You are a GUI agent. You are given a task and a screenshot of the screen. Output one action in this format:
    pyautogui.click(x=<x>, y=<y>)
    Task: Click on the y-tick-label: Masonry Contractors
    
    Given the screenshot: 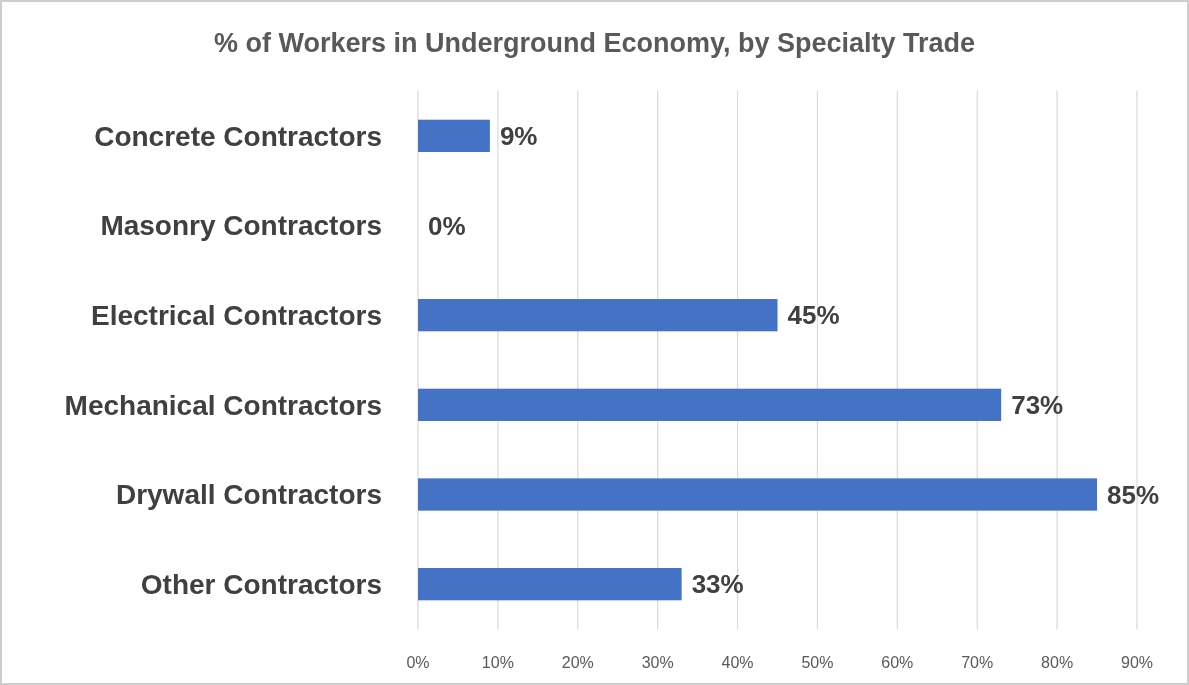 What is the action you would take?
    pyautogui.click(x=241, y=226)
    